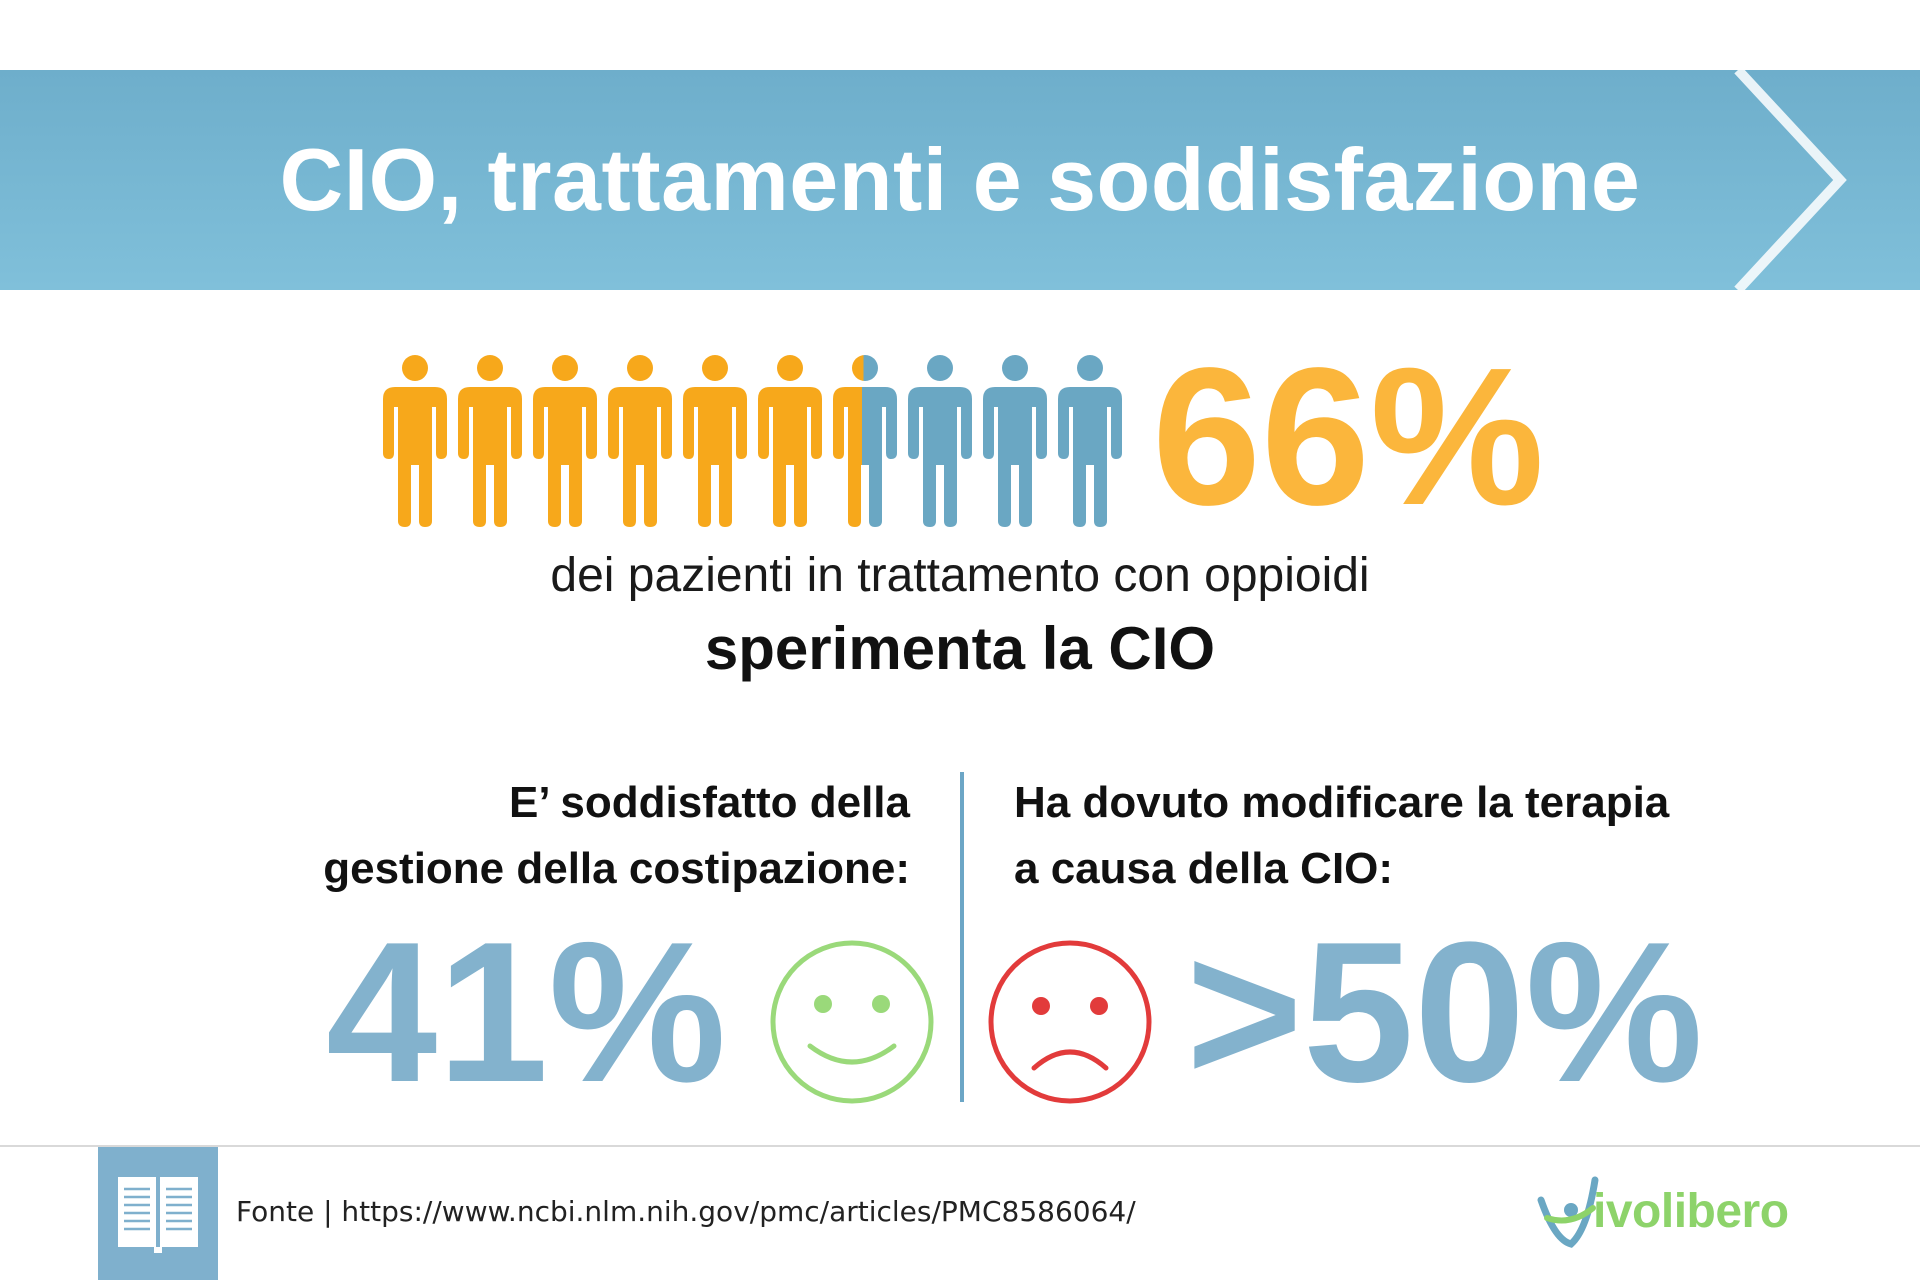  What do you see at coordinates (616, 868) in the screenshot?
I see `satisfaction-label-line2: gestione della costipazione:` at bounding box center [616, 868].